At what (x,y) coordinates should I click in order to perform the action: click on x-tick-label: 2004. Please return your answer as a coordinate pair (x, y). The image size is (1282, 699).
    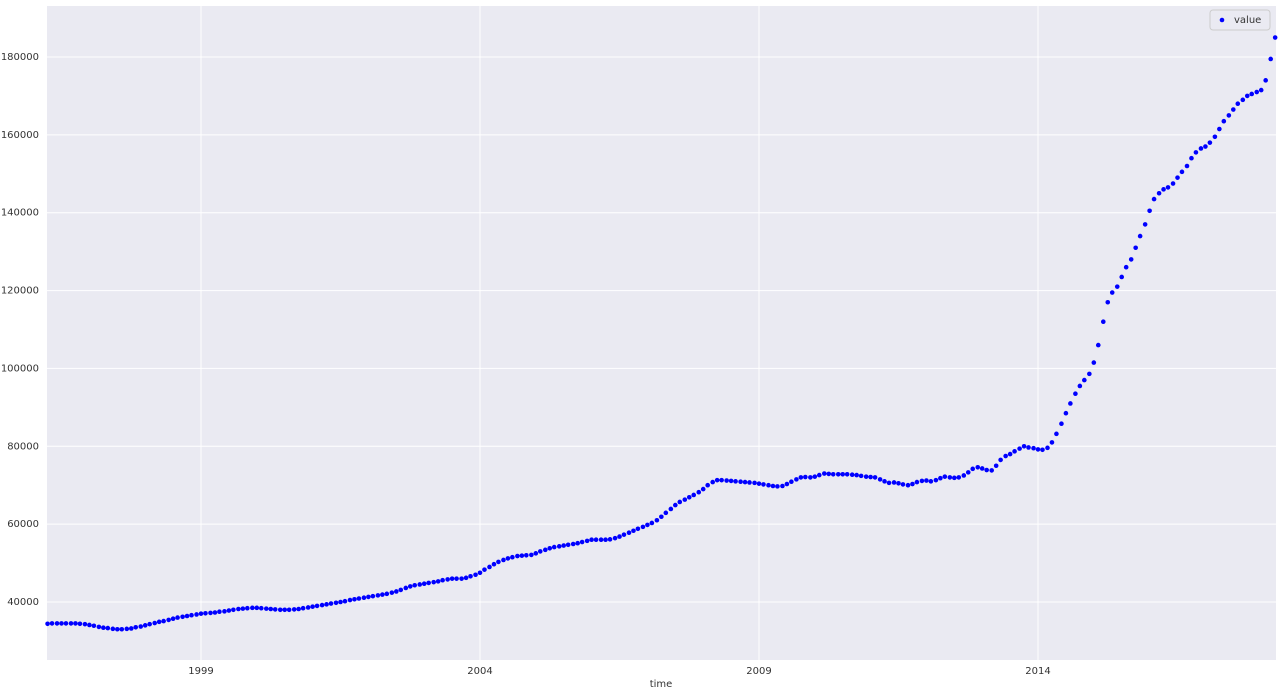
    Looking at the image, I should click on (479, 671).